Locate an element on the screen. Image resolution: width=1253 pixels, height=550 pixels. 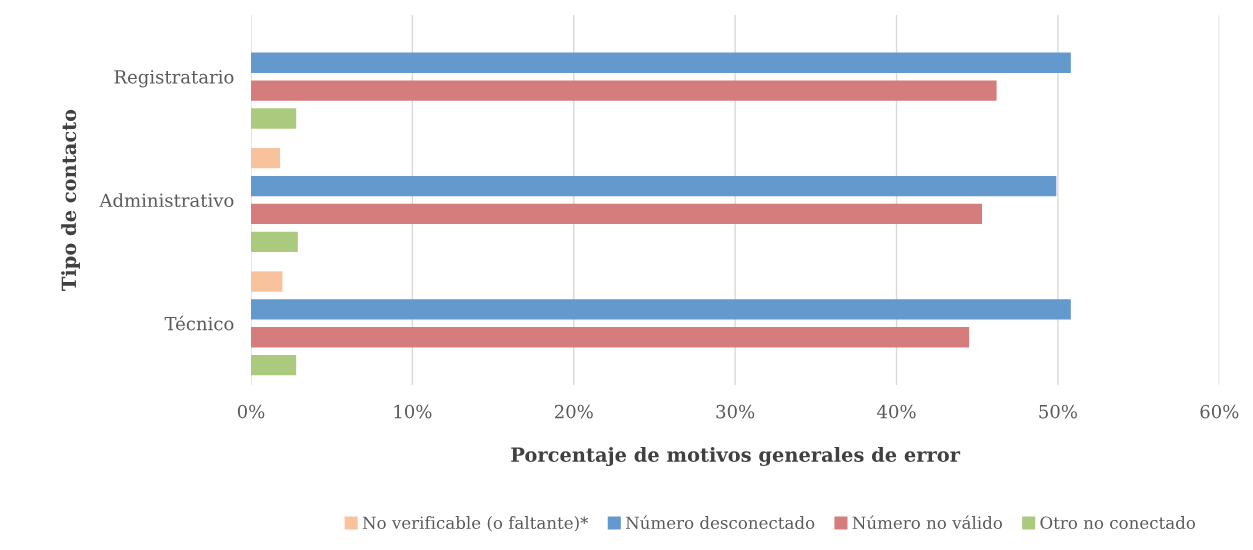
x-tick-label: 0% is located at coordinates (251, 411).